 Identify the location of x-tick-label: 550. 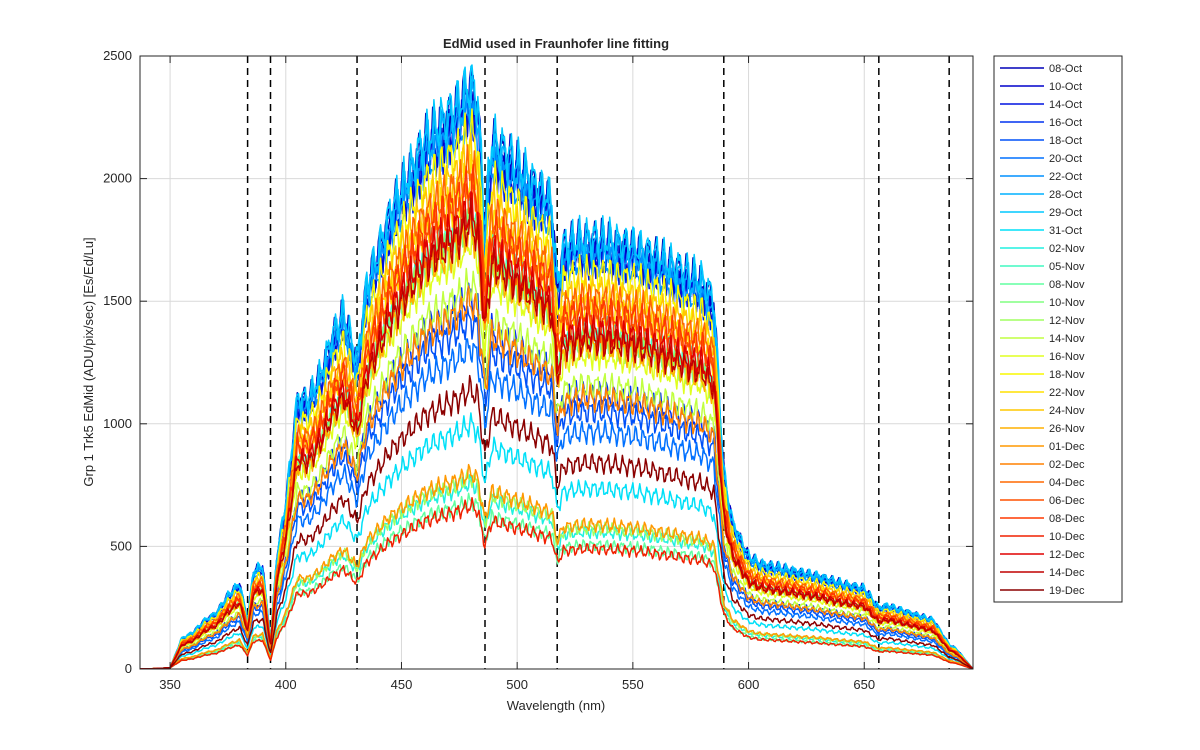
(633, 684).